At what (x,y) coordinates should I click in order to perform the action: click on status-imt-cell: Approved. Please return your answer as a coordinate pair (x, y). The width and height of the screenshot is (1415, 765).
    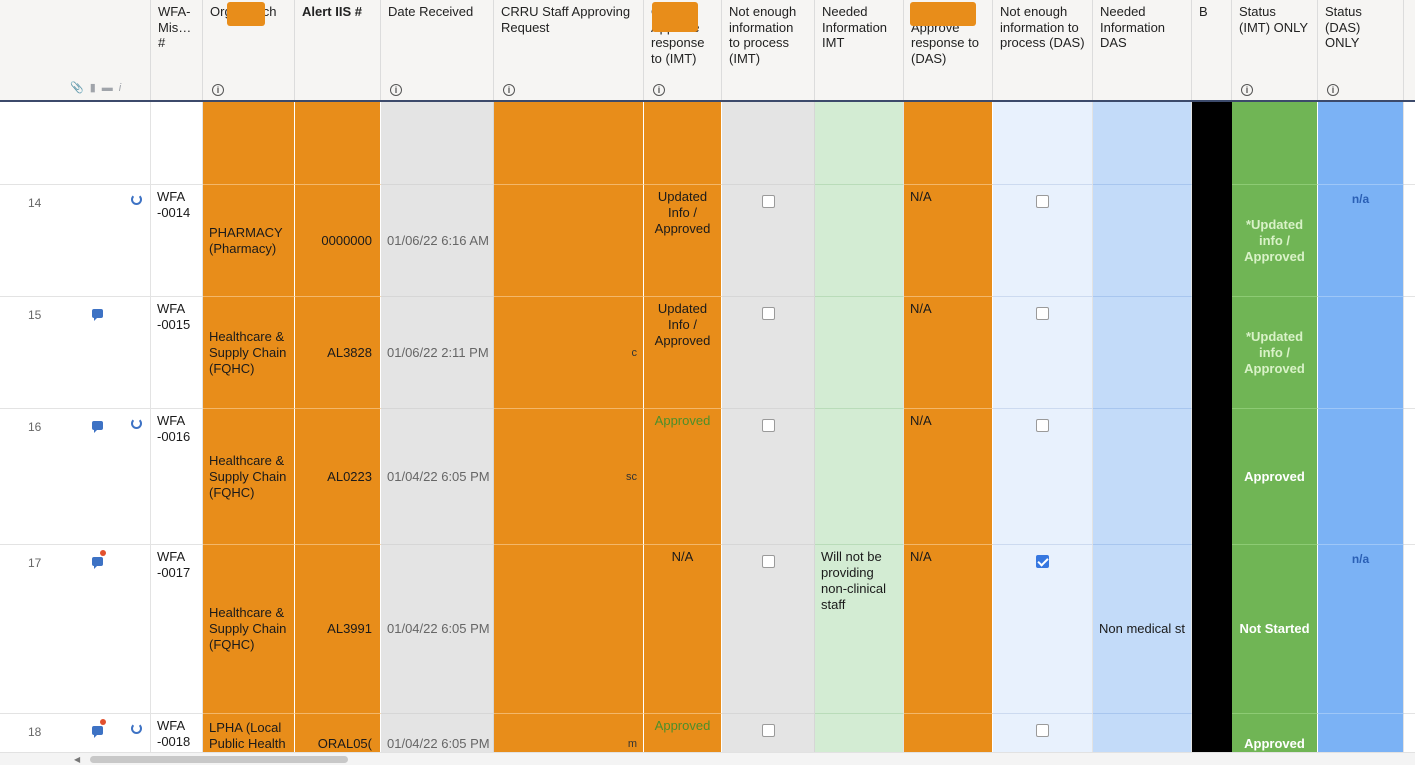
    Looking at the image, I should click on (1275, 477).